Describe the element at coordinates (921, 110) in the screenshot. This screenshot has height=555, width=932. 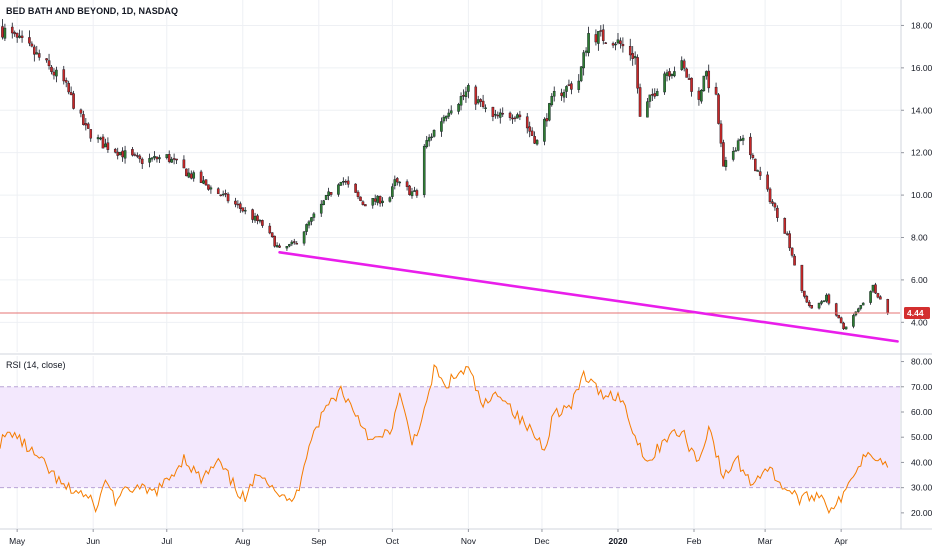
I see `price-axis-label: 14.00` at that location.